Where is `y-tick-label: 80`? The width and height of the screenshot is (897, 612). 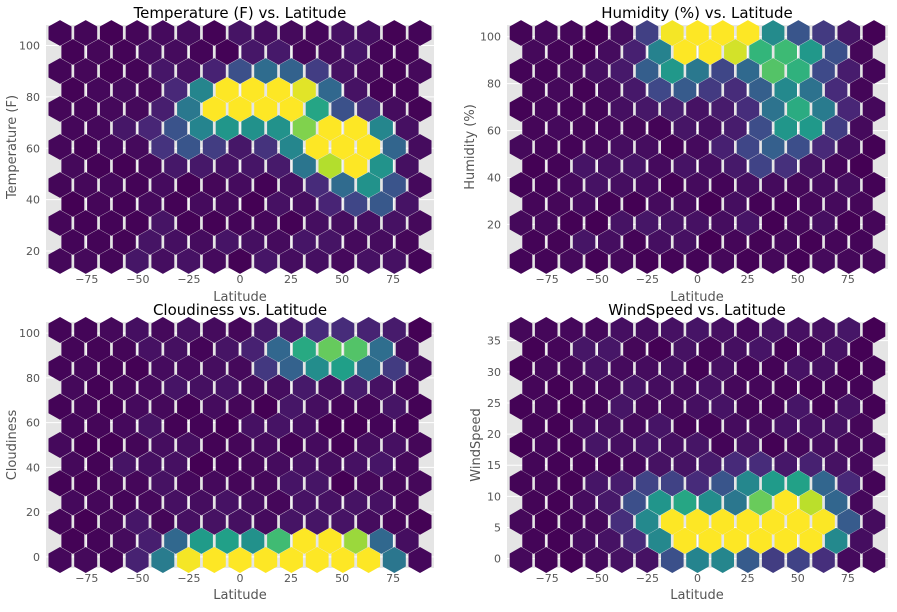 y-tick-label: 80 is located at coordinates (494, 84).